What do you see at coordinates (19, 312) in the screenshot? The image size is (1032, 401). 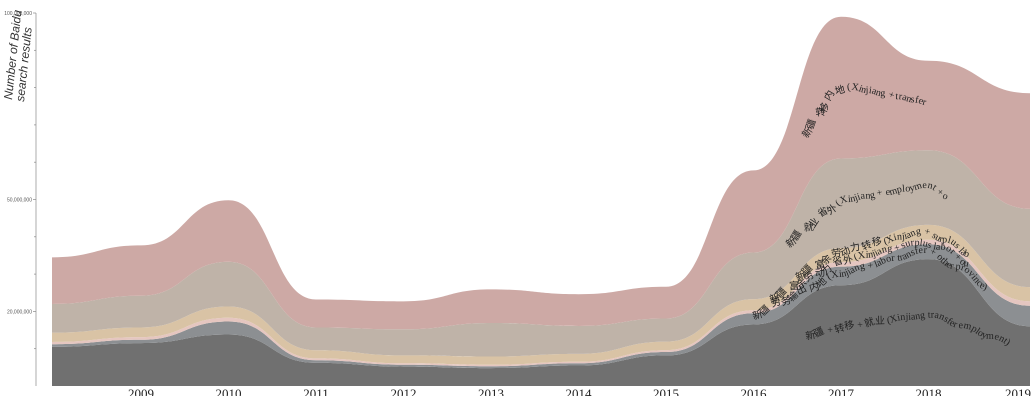 I see `y-tick-label: 20,000,000` at bounding box center [19, 312].